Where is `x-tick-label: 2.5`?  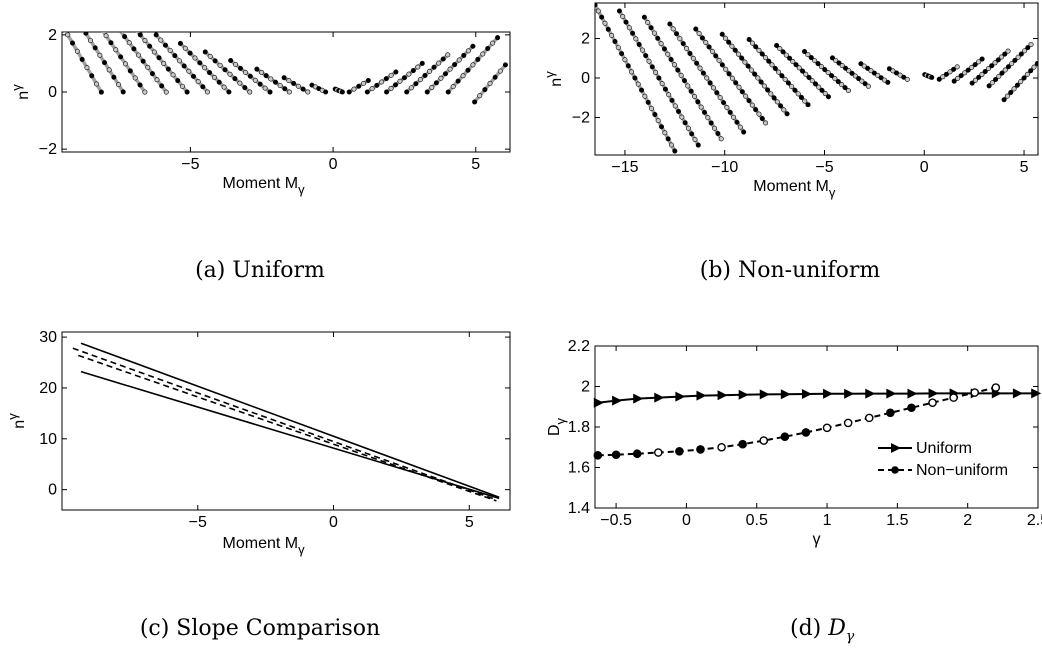 x-tick-label: 2.5 is located at coordinates (1034, 520).